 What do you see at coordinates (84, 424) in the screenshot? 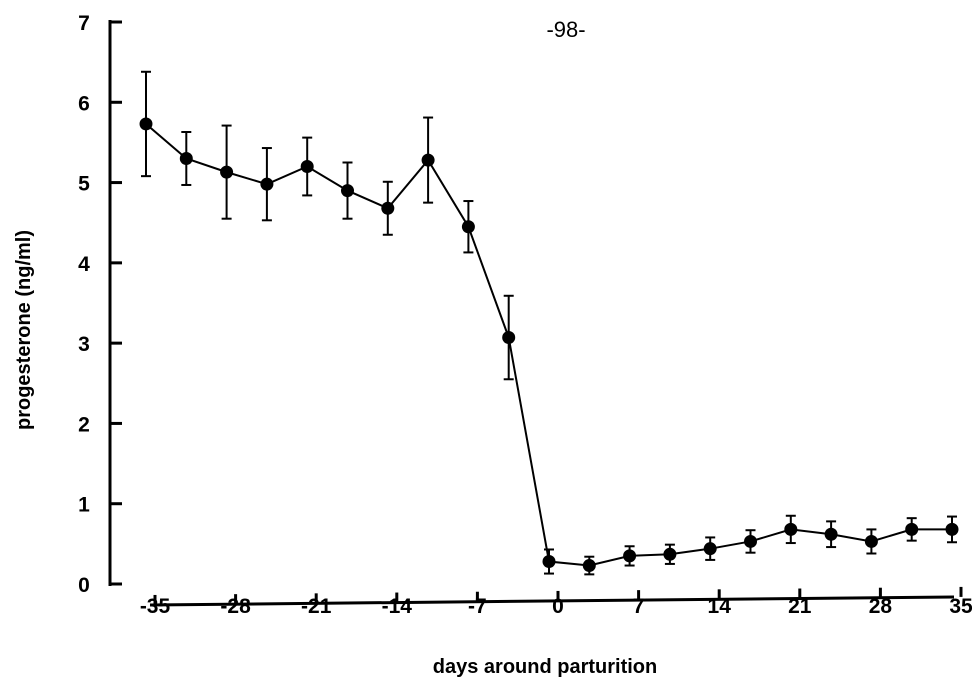
I see `y-tick-label: 2` at bounding box center [84, 424].